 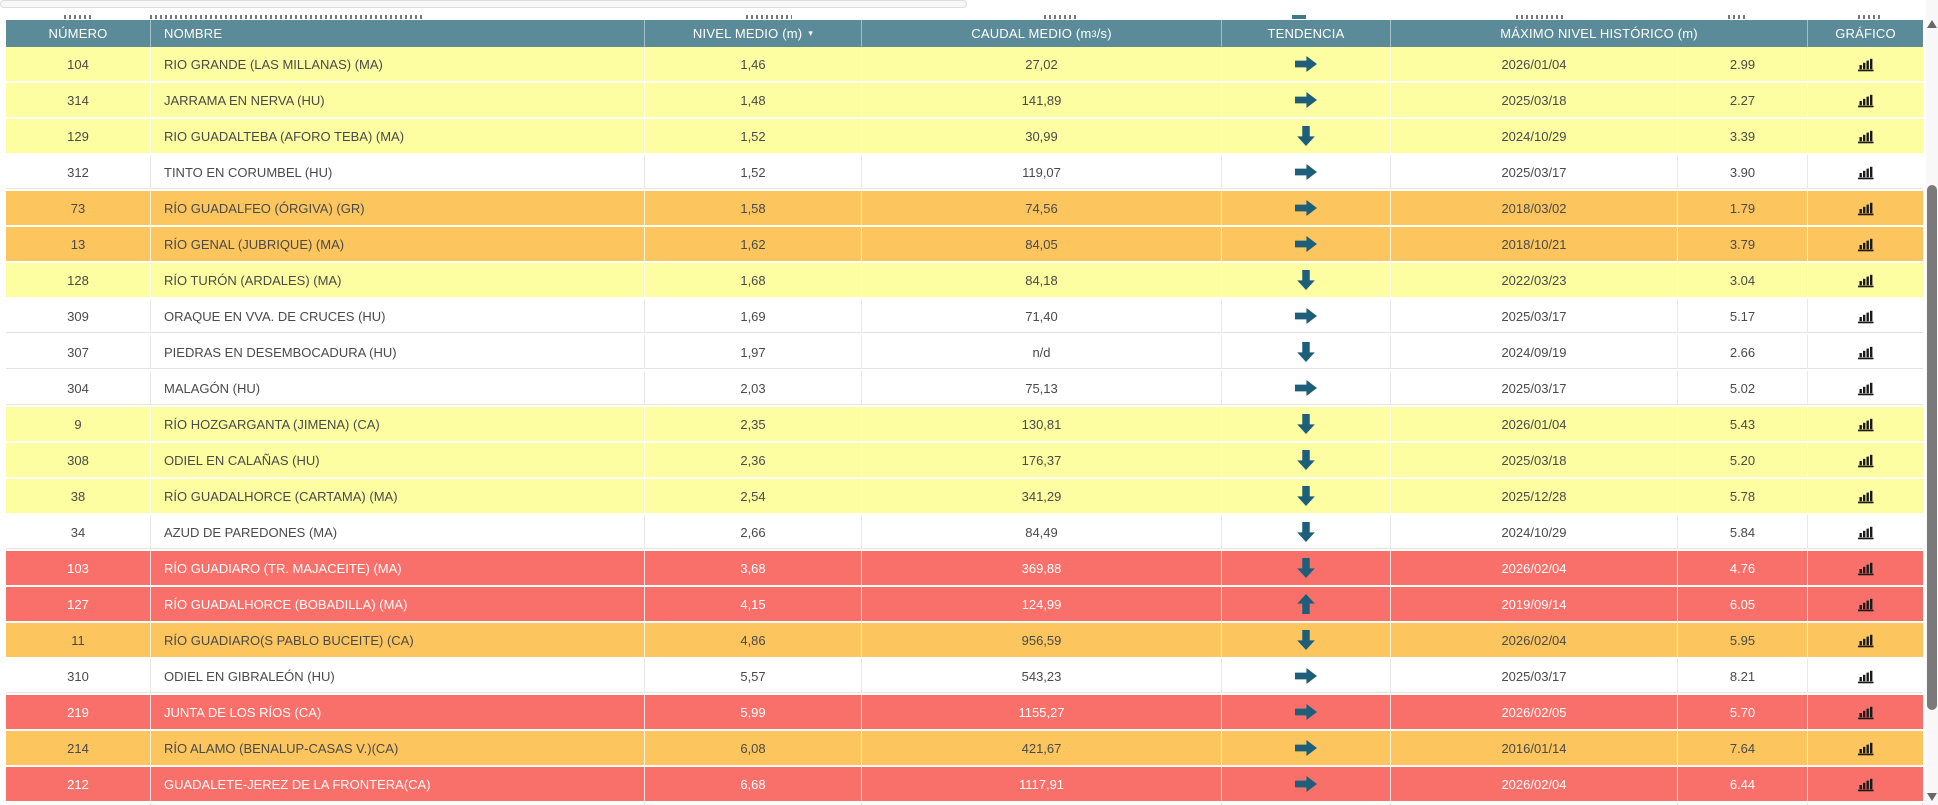 I want to click on cell-max-nivel: 5.78, so click(x=1743, y=496).